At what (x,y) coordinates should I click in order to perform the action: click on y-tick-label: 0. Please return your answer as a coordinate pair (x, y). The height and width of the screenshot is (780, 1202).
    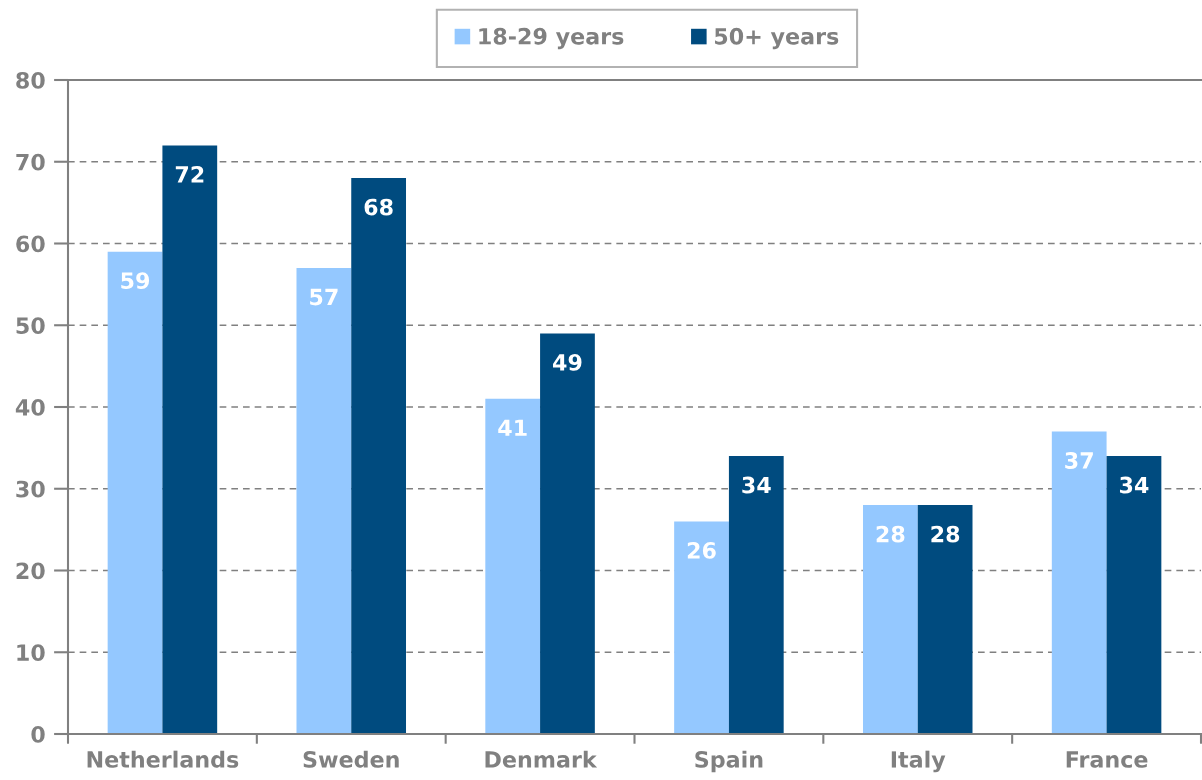
    Looking at the image, I should click on (38, 734).